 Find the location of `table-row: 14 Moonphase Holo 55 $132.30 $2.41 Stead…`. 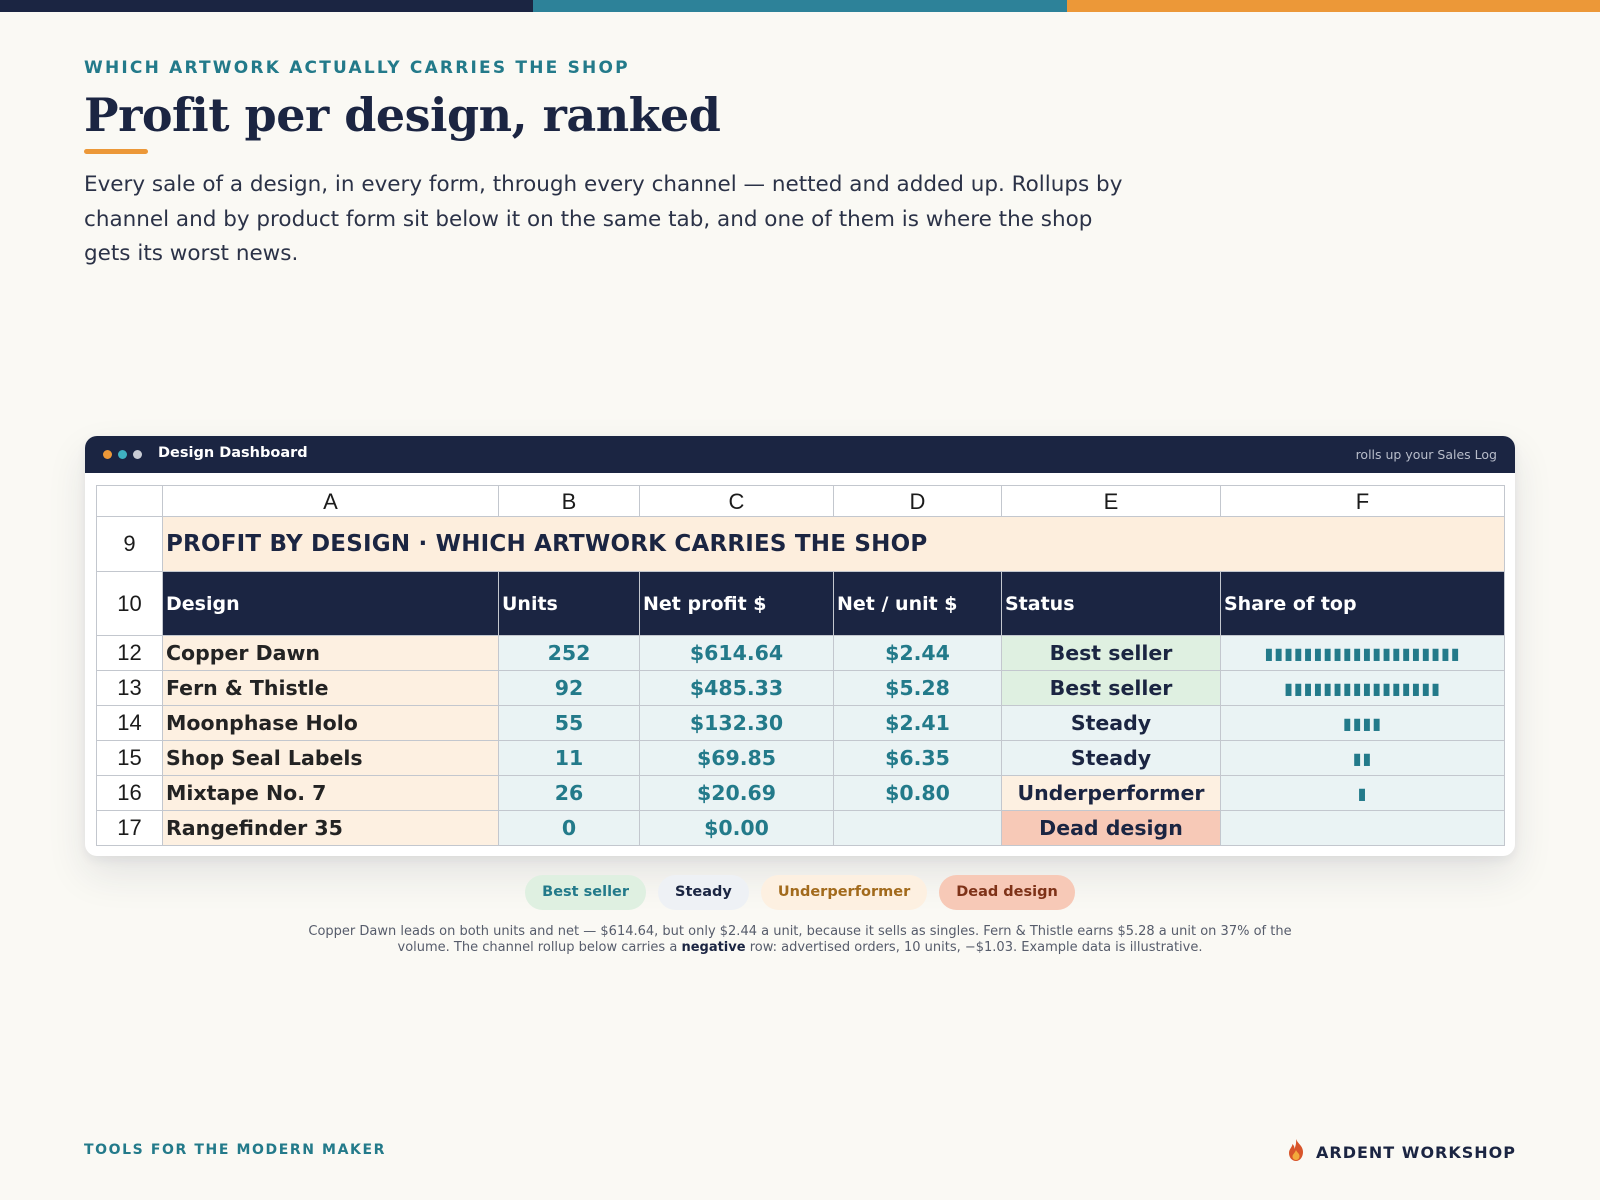

table-row: 14 Moonphase Holo 55 $132.30 $2.41 Stead… is located at coordinates (800, 723).